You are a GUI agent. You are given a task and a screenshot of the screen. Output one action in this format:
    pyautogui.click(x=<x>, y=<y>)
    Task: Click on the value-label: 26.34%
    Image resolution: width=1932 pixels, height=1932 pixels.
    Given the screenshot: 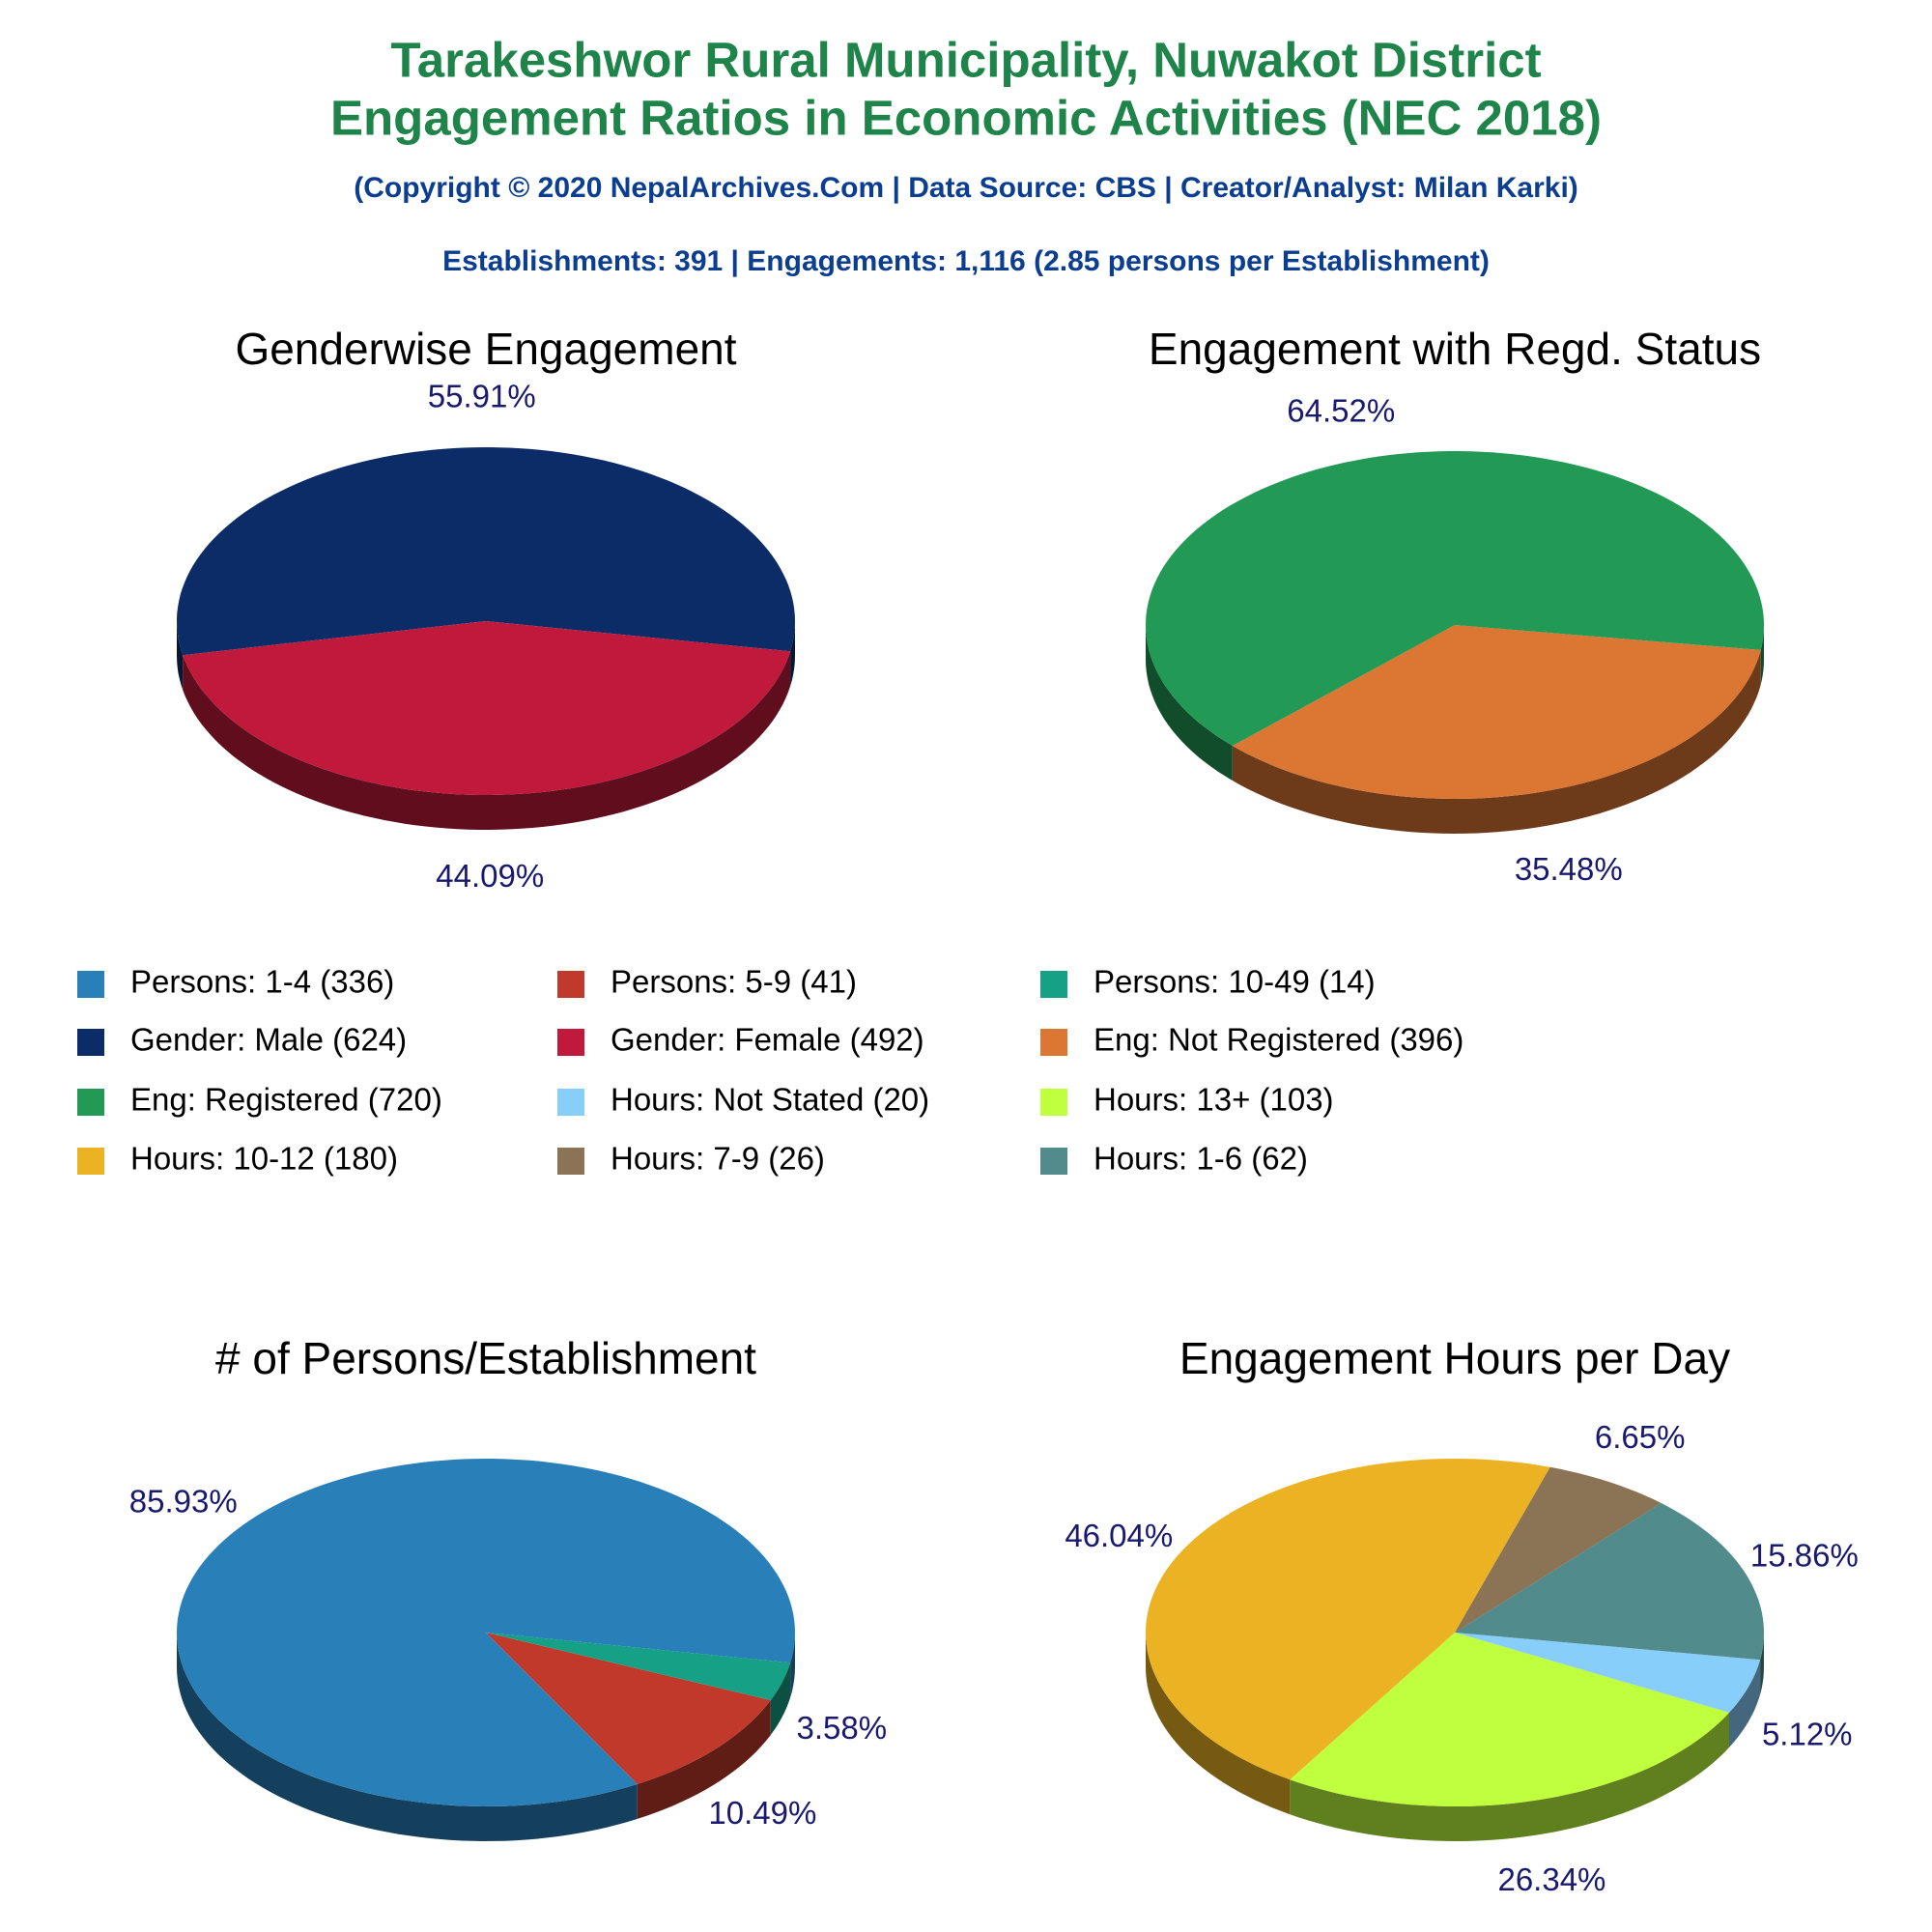 What is the action you would take?
    pyautogui.click(x=1551, y=1879)
    